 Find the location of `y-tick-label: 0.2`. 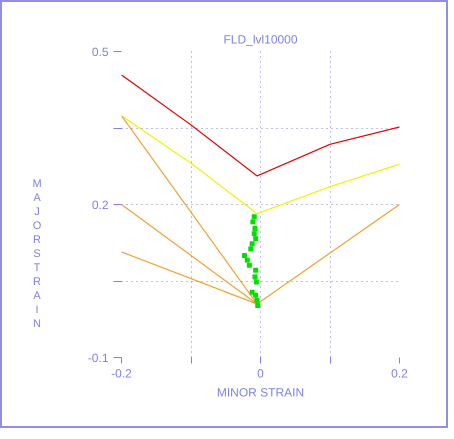

y-tick-label: 0.2 is located at coordinates (100, 205).